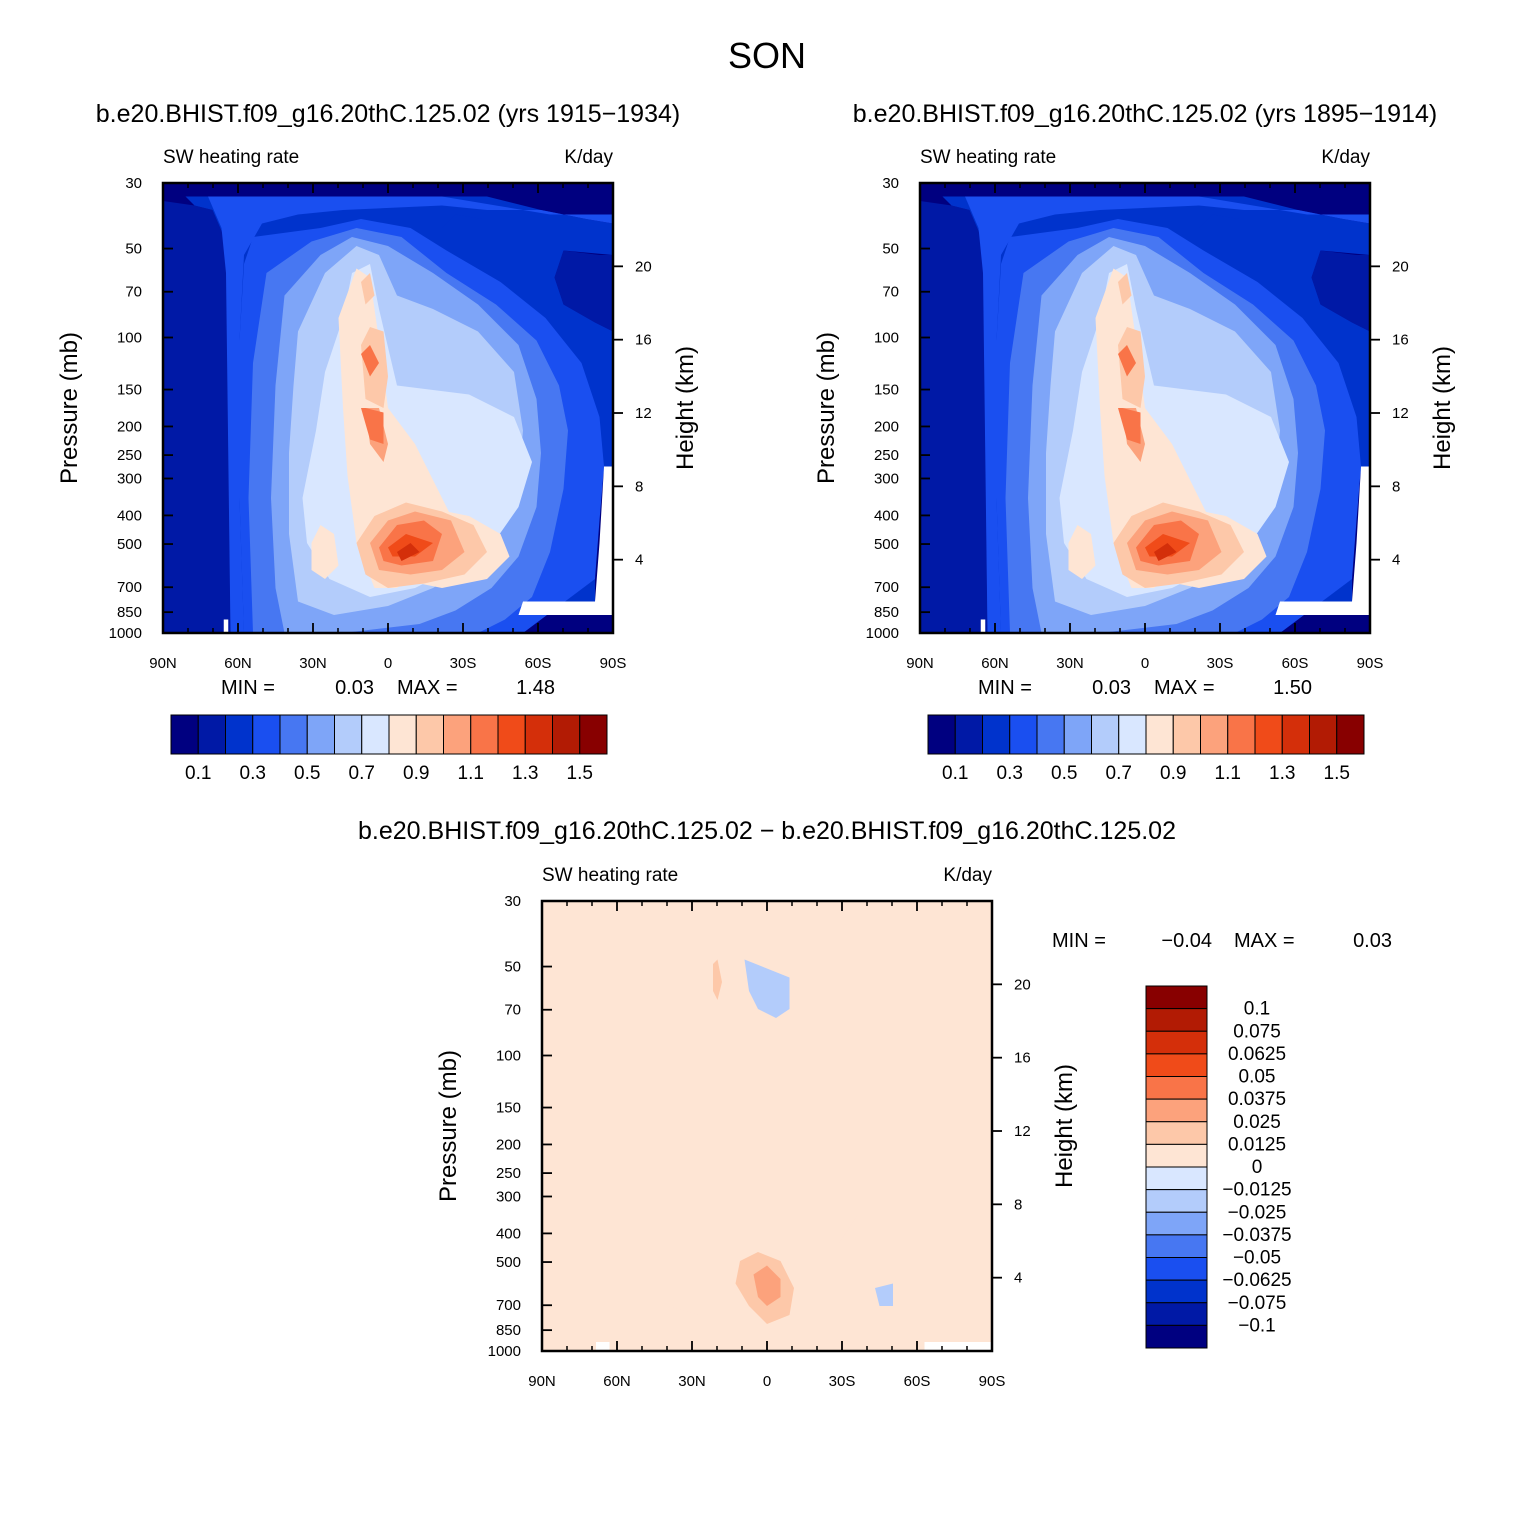 The height and width of the screenshot is (1535, 1535). I want to click on panel-b-ytick-label-1: 50, so click(890, 249).